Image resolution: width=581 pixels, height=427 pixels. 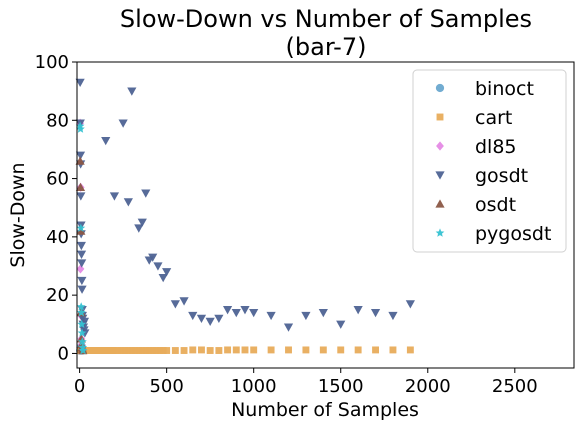 What do you see at coordinates (326, 19) in the screenshot?
I see `chart-title: Slow-Down vs Number of Samples` at bounding box center [326, 19].